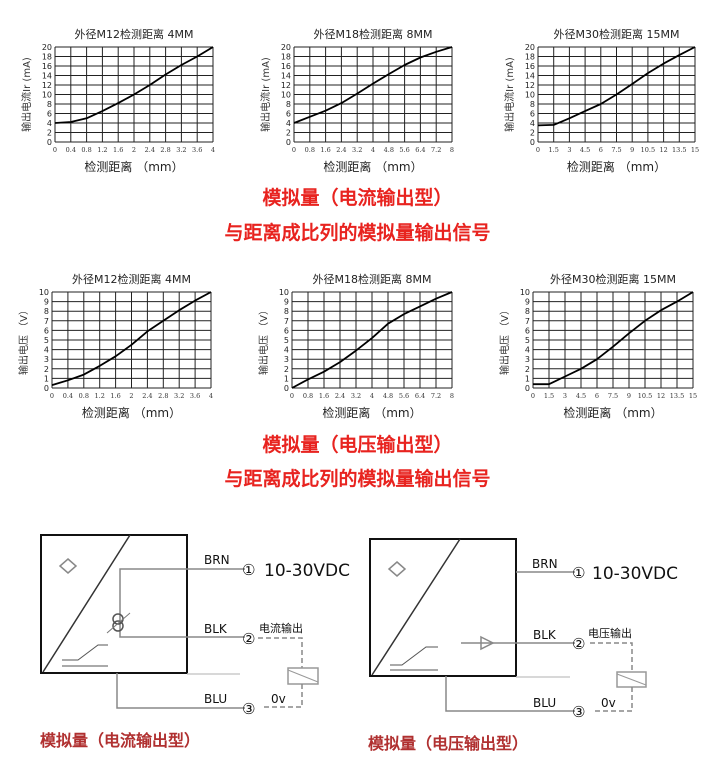  I want to click on pin-2: ②, so click(248, 639).